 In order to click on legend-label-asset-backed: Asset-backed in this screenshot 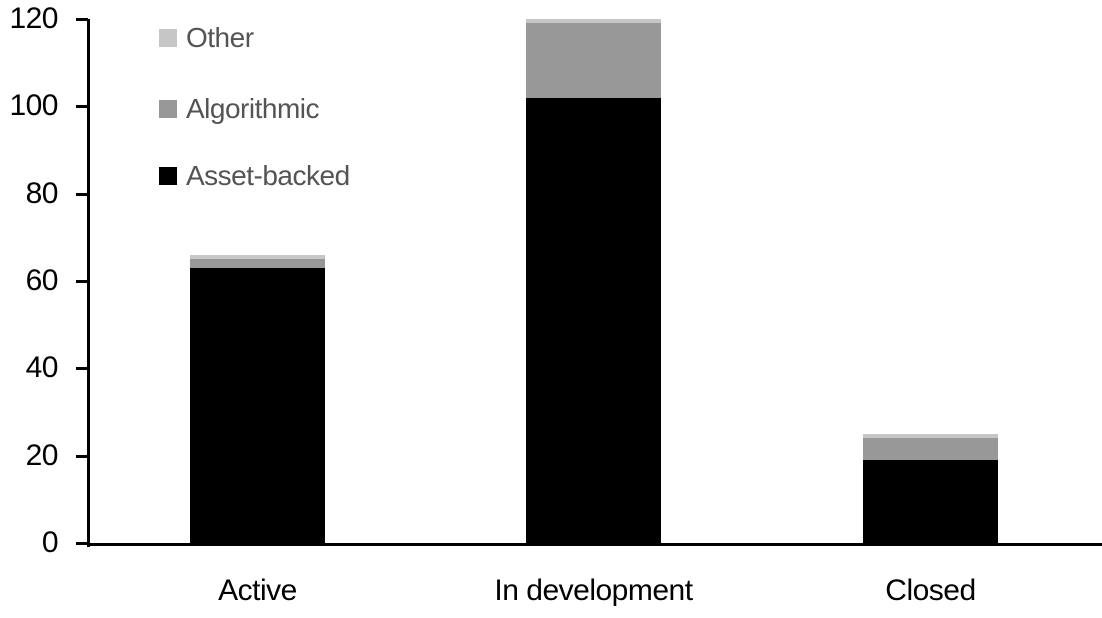, I will do `click(268, 175)`.